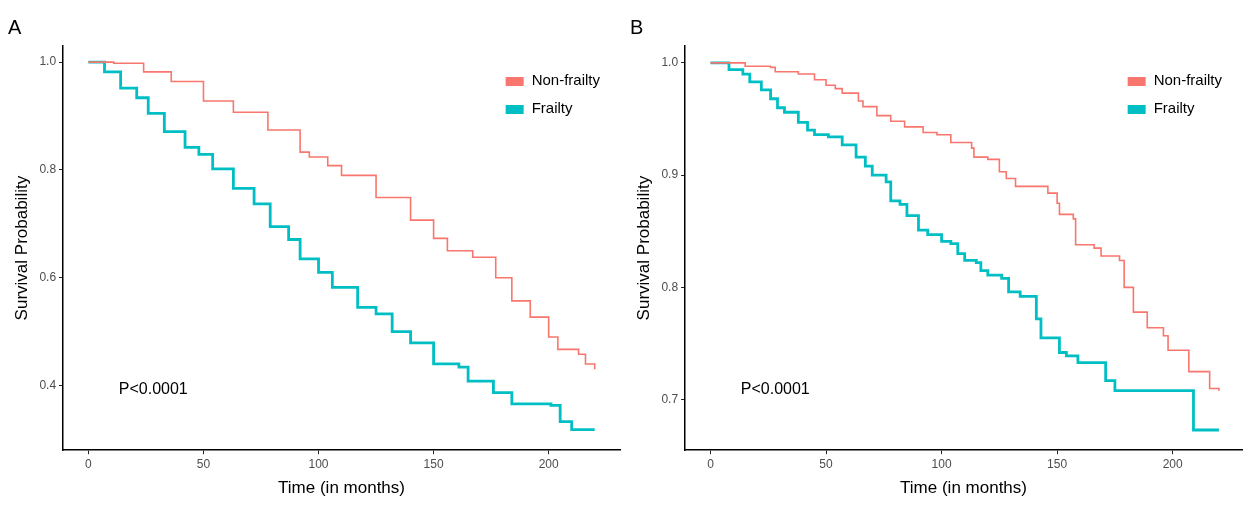 This screenshot has height=513, width=1258. What do you see at coordinates (15, 26) in the screenshot?
I see `chart-title: A` at bounding box center [15, 26].